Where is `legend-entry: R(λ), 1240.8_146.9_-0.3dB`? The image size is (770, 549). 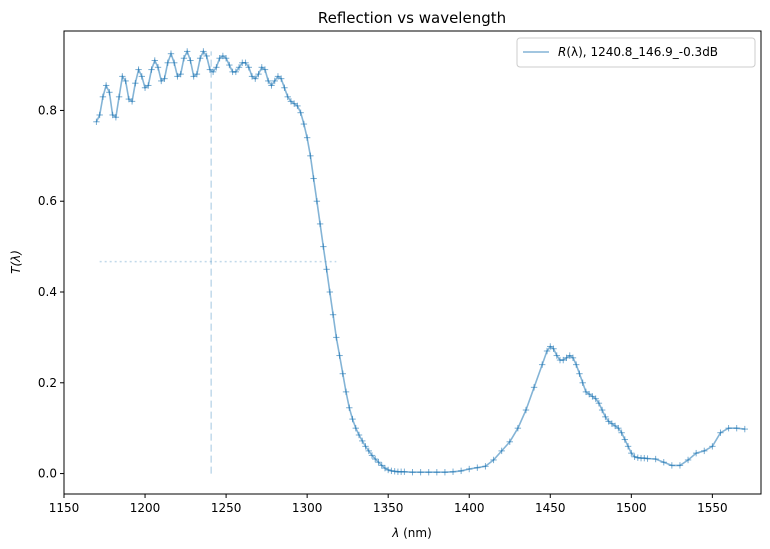
legend-entry: R(λ), 1240.8_146.9_-0.3dB is located at coordinates (638, 52).